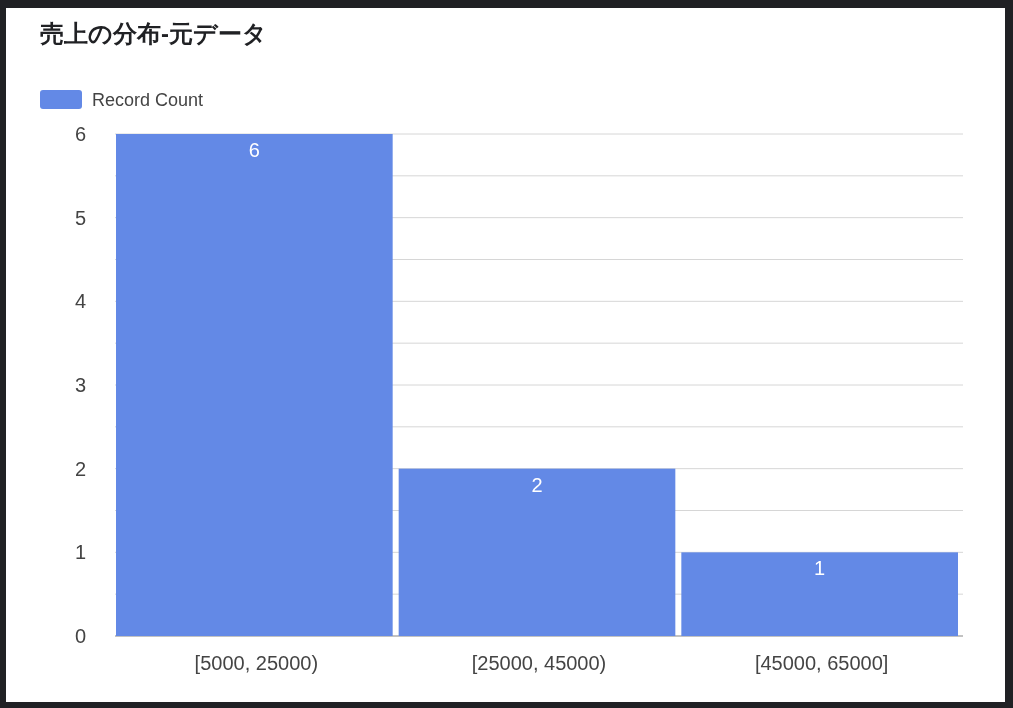 The image size is (1013, 708). Describe the element at coordinates (821, 663) in the screenshot. I see `x-tick-label: [45000, 65000]` at that location.